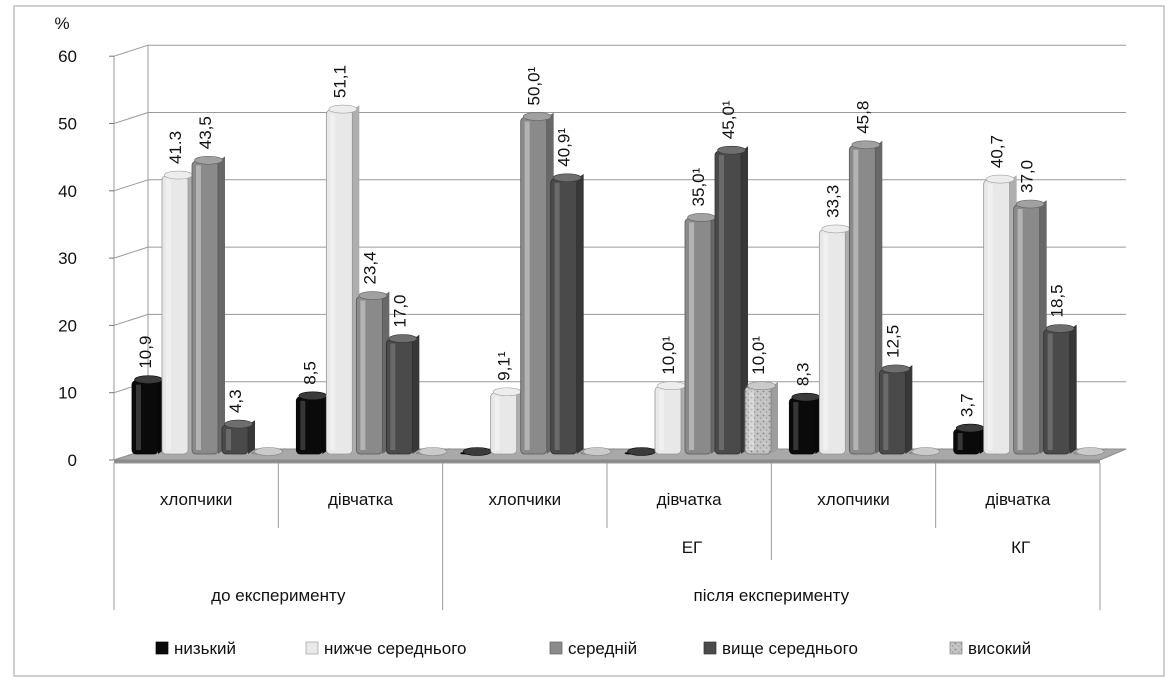  Describe the element at coordinates (862, 117) in the screenshot. I see `data-label-average-4: 45,8` at that location.